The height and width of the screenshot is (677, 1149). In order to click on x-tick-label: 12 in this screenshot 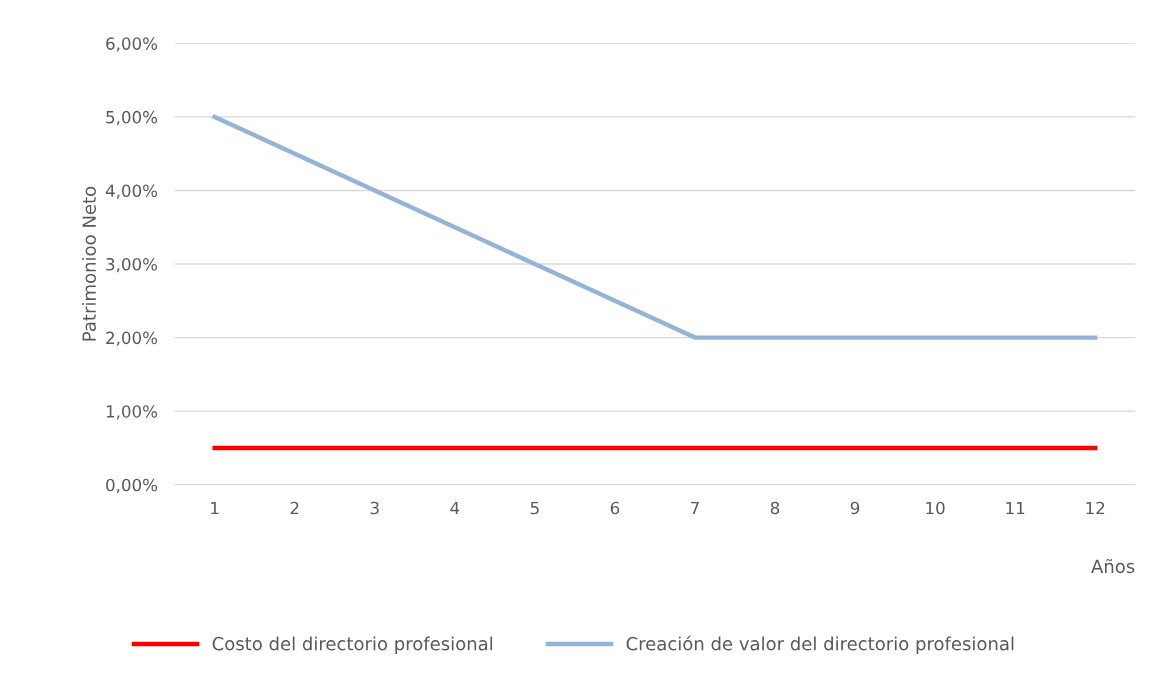, I will do `click(1095, 508)`.